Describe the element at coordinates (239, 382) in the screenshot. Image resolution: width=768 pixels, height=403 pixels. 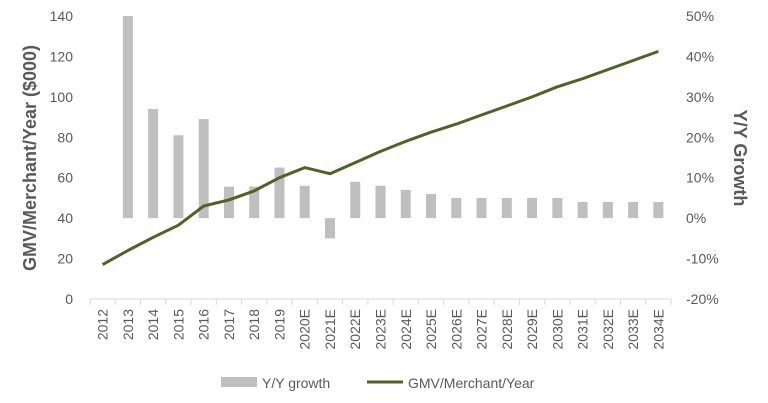
I see `legend-swatch-bar` at that location.